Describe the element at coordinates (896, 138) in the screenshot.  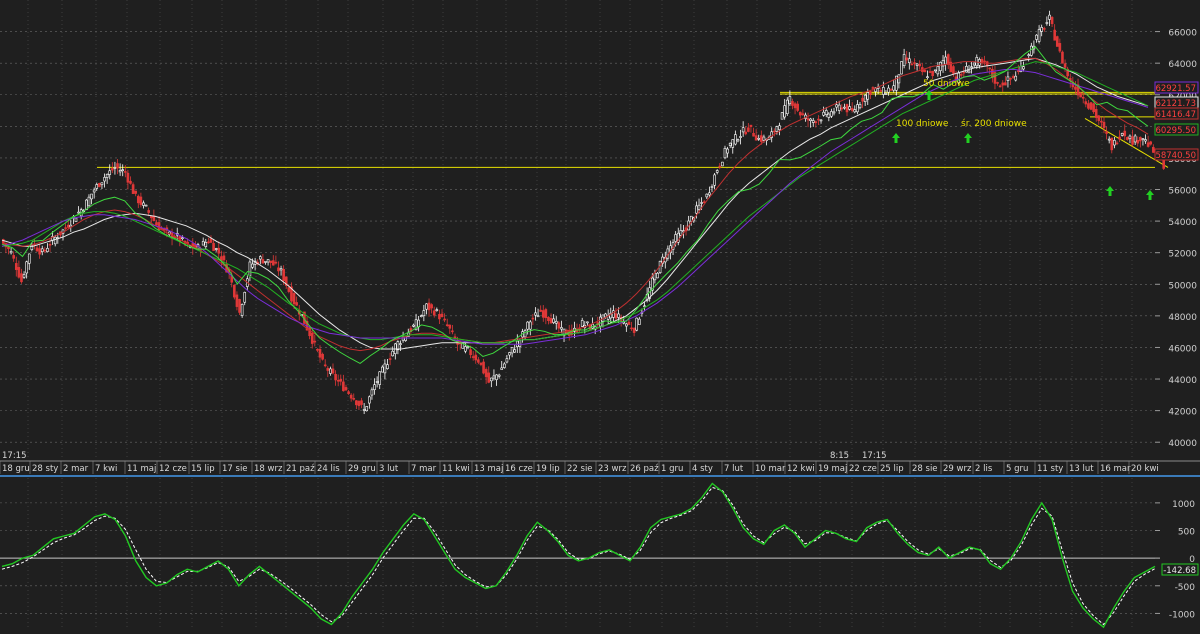
I see `up-arrow-icon` at that location.